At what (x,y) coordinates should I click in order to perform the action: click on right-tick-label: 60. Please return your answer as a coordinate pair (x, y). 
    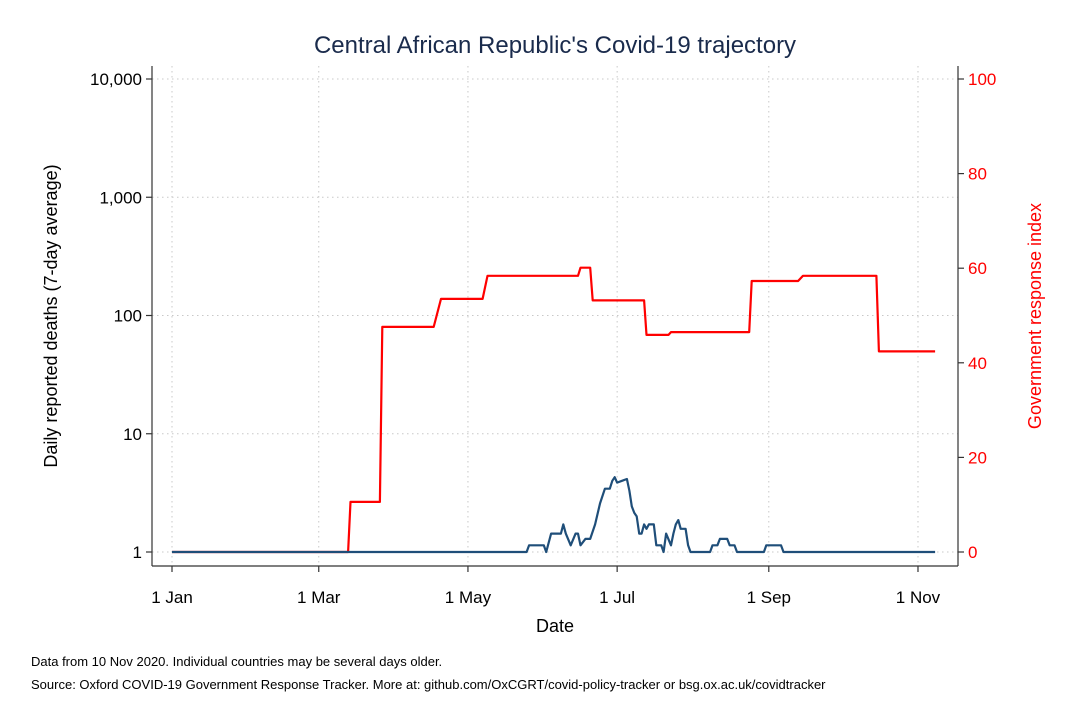
    Looking at the image, I should click on (977, 268).